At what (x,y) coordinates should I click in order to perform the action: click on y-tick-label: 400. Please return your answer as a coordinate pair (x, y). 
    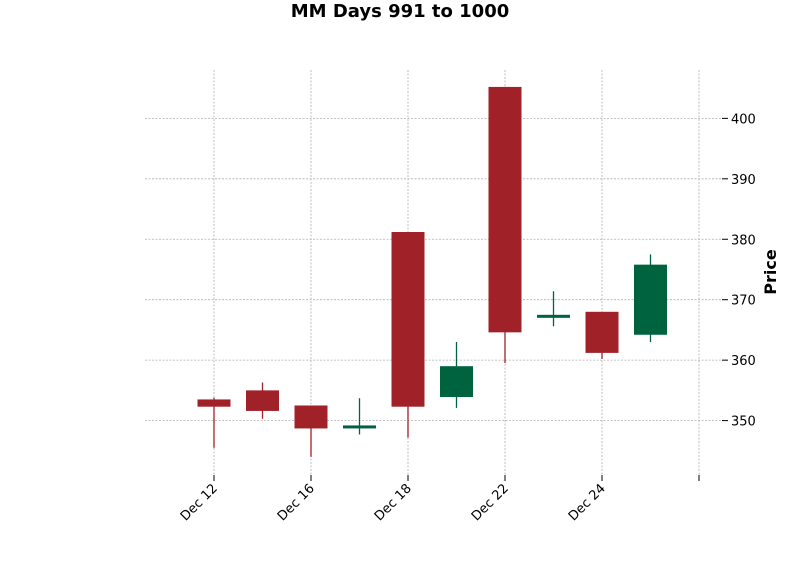
    Looking at the image, I should click on (743, 119).